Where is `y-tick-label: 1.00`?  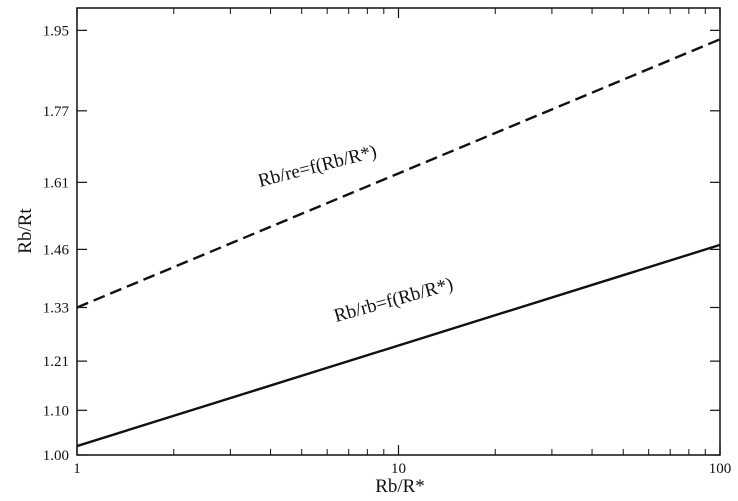 y-tick-label: 1.00 is located at coordinates (56, 456).